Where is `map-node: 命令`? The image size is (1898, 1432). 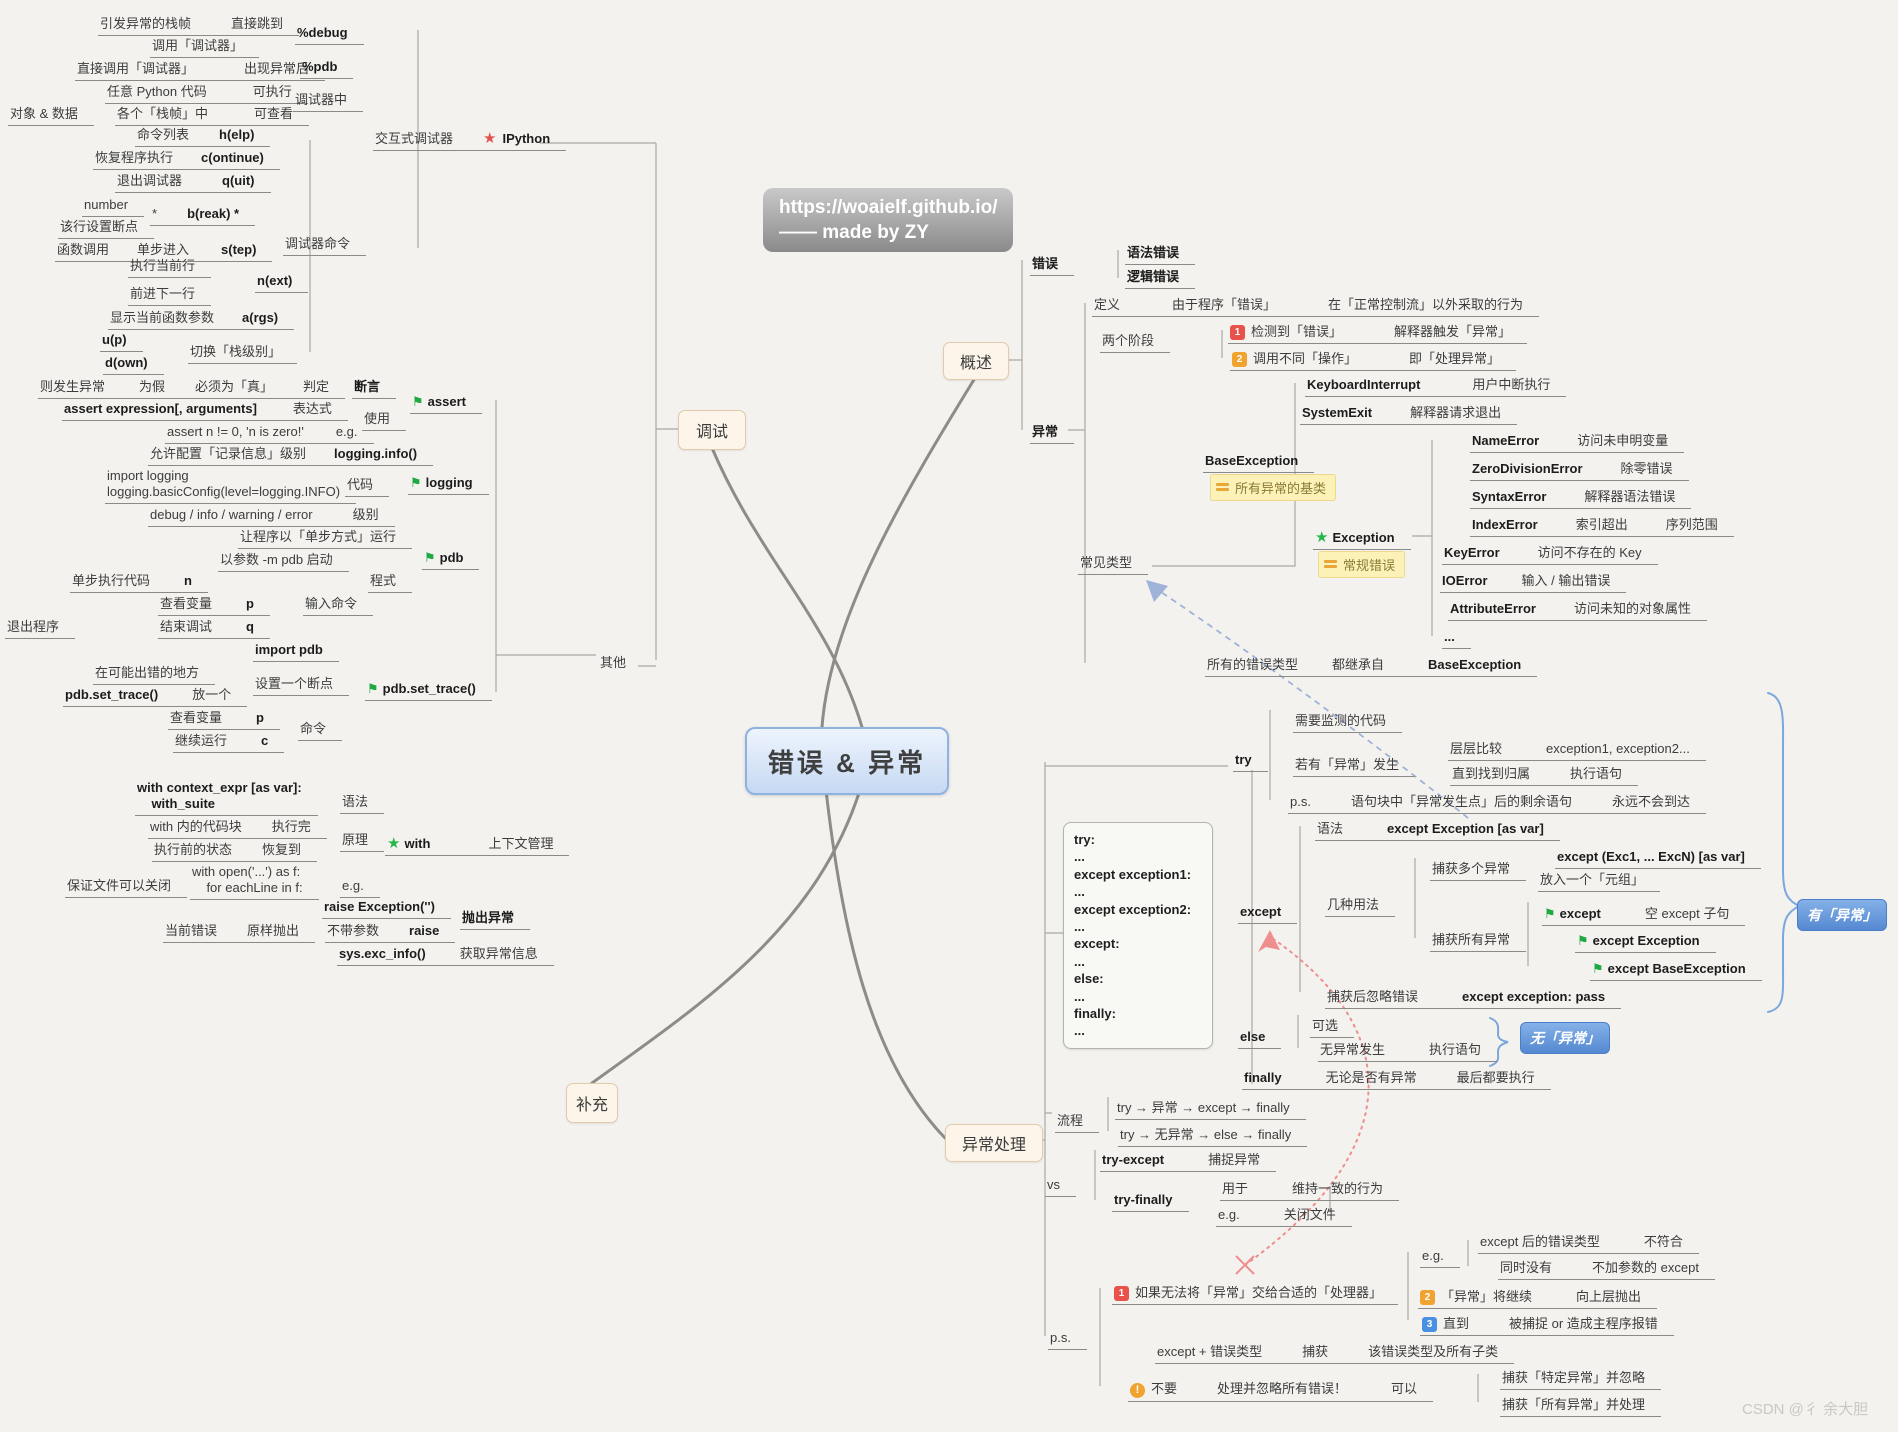
map-node: 命令 is located at coordinates (320, 731).